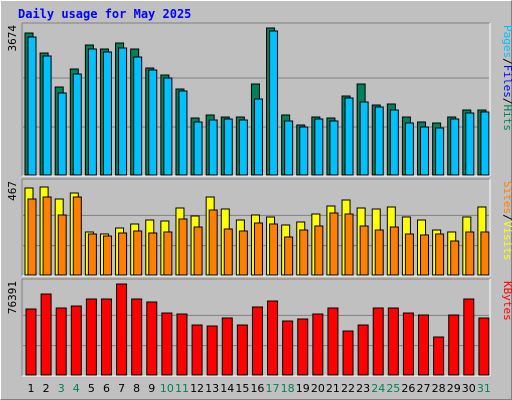 This screenshot has width=512, height=400. What do you see at coordinates (76, 388) in the screenshot?
I see `day-label-4: 4` at bounding box center [76, 388].